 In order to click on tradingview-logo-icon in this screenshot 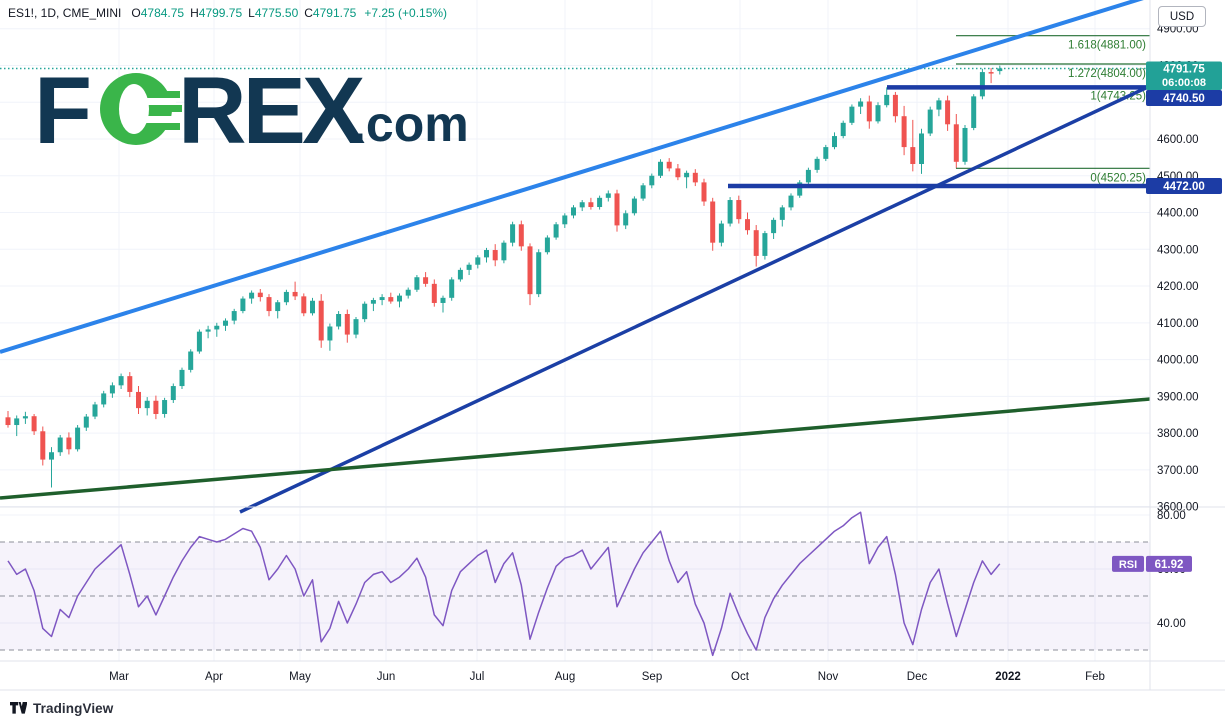, I will do `click(18, 708)`.